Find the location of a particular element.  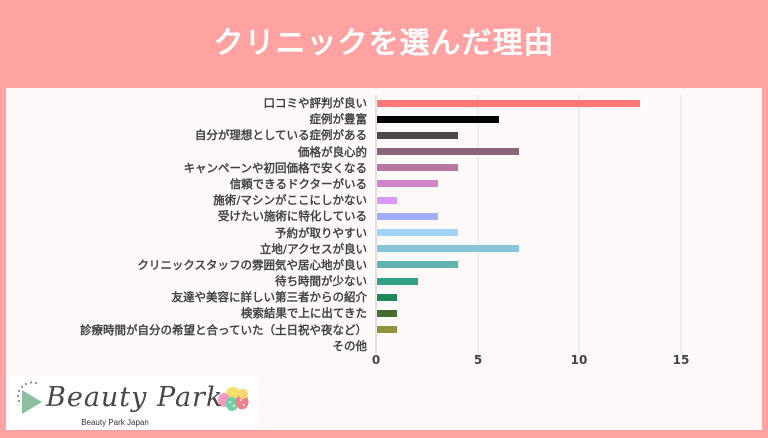

bar-row: 信頼できるドクターがいる is located at coordinates (384, 184).